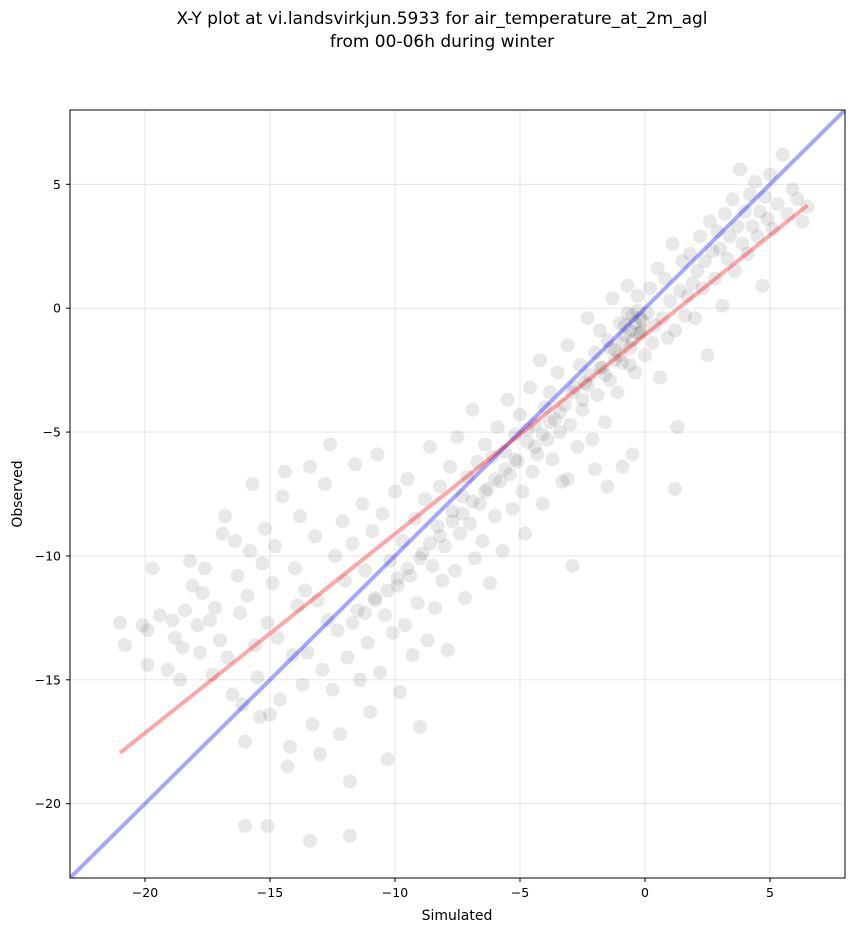  Describe the element at coordinates (453, 889) in the screenshot. I see `x-axis: −20 −15 −10 −5 0 5` at that location.